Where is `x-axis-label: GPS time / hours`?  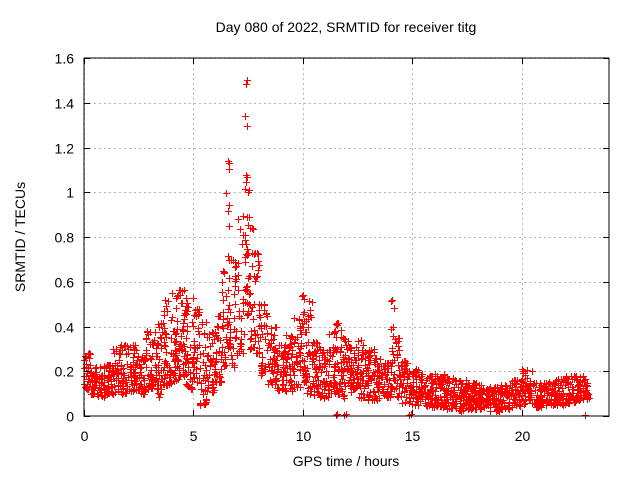 x-axis-label: GPS time / hours is located at coordinates (346, 461).